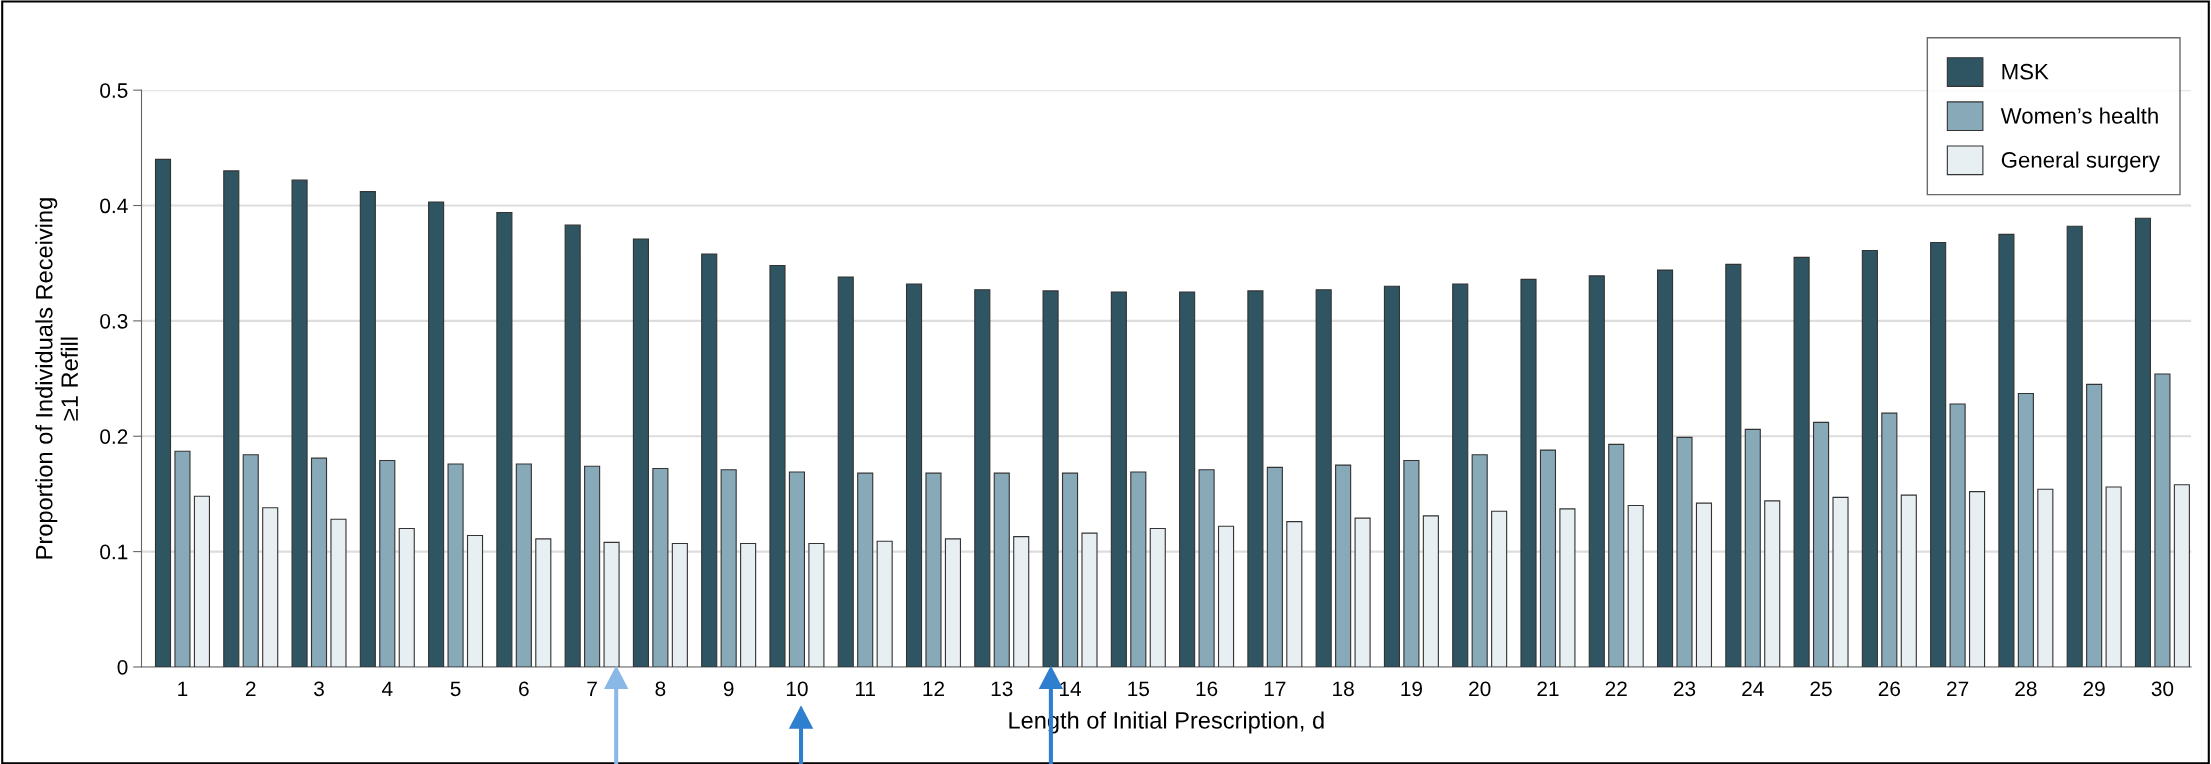 The height and width of the screenshot is (764, 2211). Describe the element at coordinates (2026, 689) in the screenshot. I see `x-tick-label: 28` at that location.